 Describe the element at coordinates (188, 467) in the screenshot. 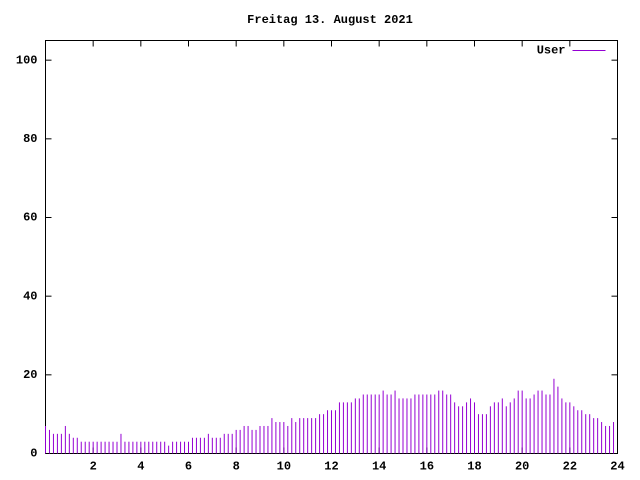

I see `x-tick-label: 6` at that location.